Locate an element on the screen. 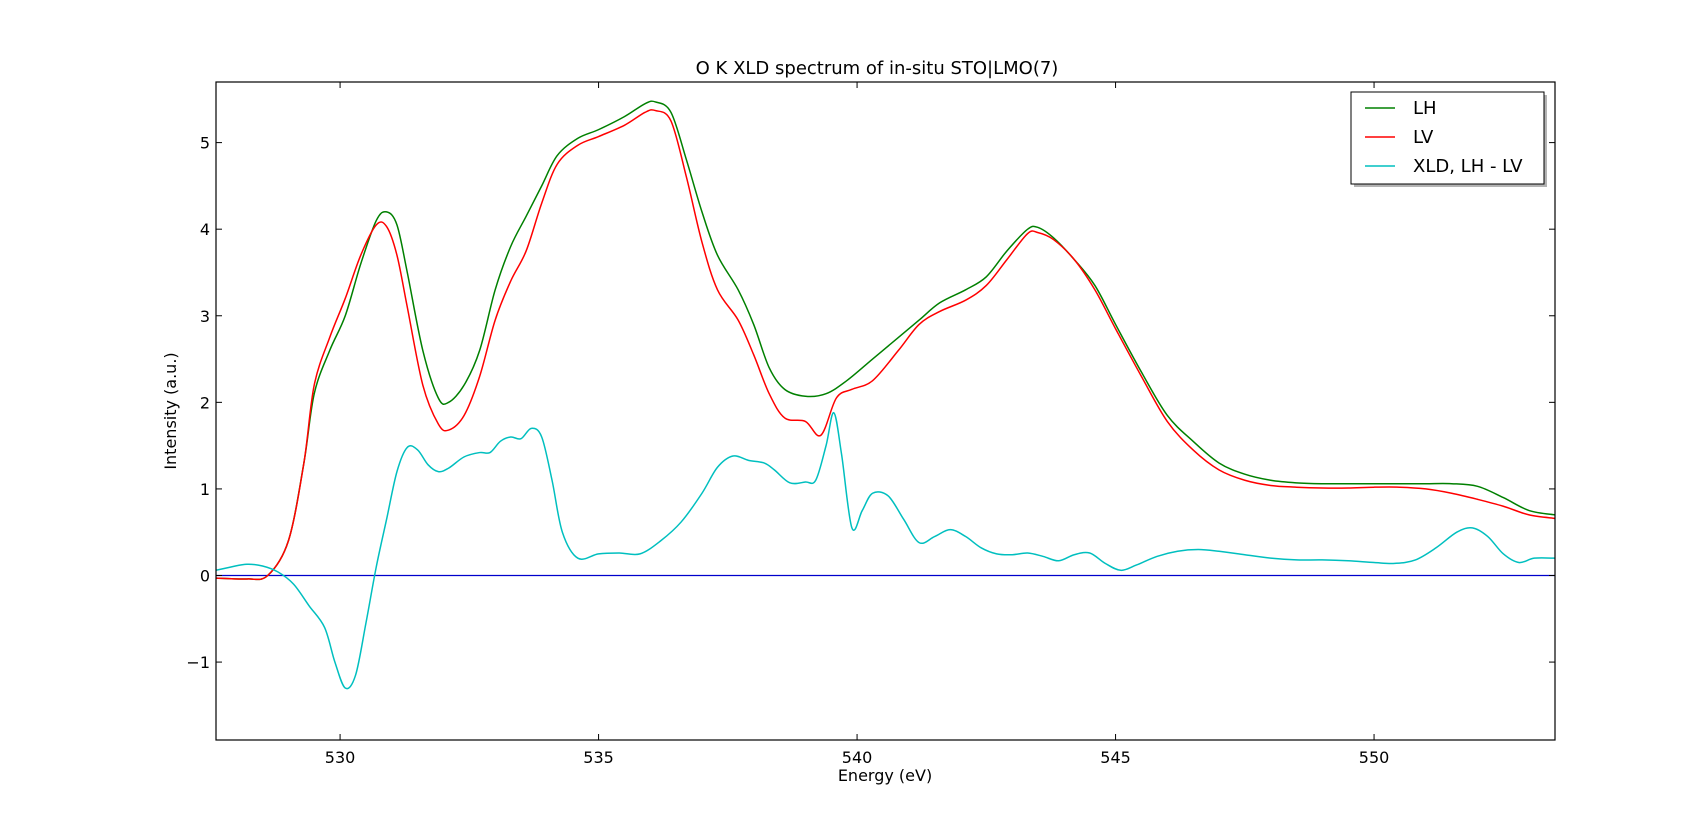 The image size is (1707, 813). y-tick-label: 3 is located at coordinates (205, 316).